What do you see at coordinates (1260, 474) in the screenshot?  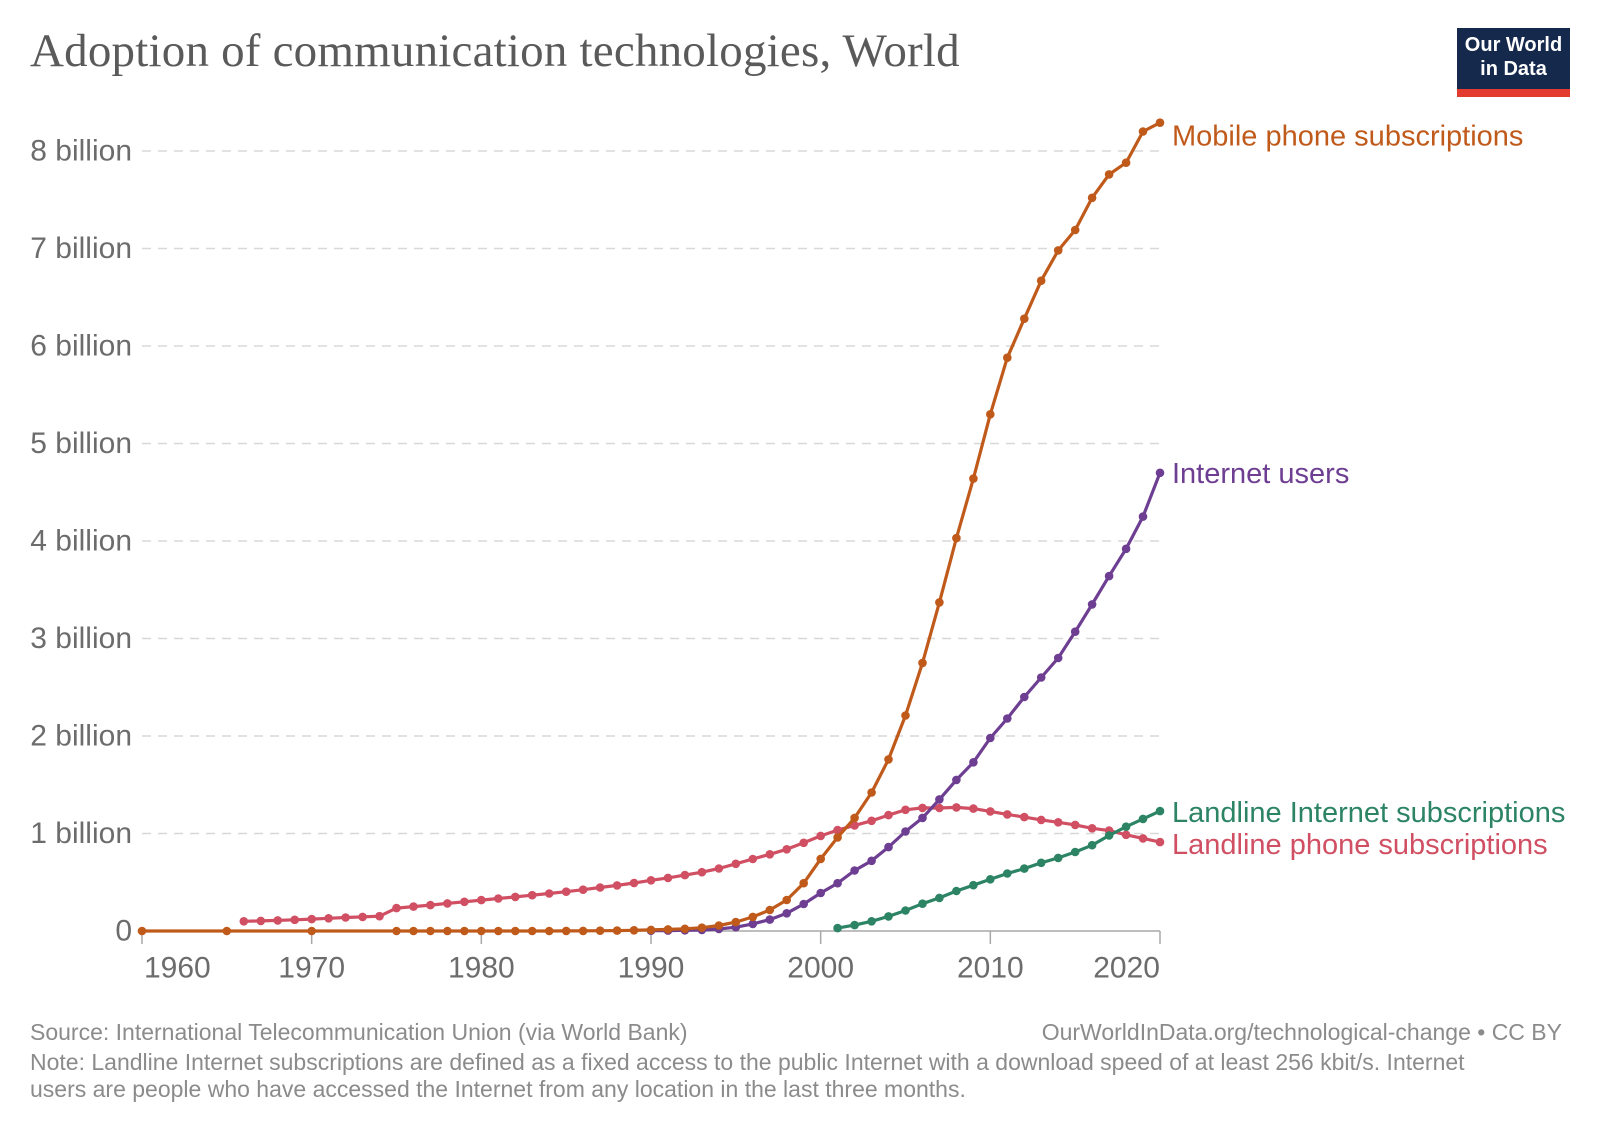 I see `series-label-internet: Internet users` at bounding box center [1260, 474].